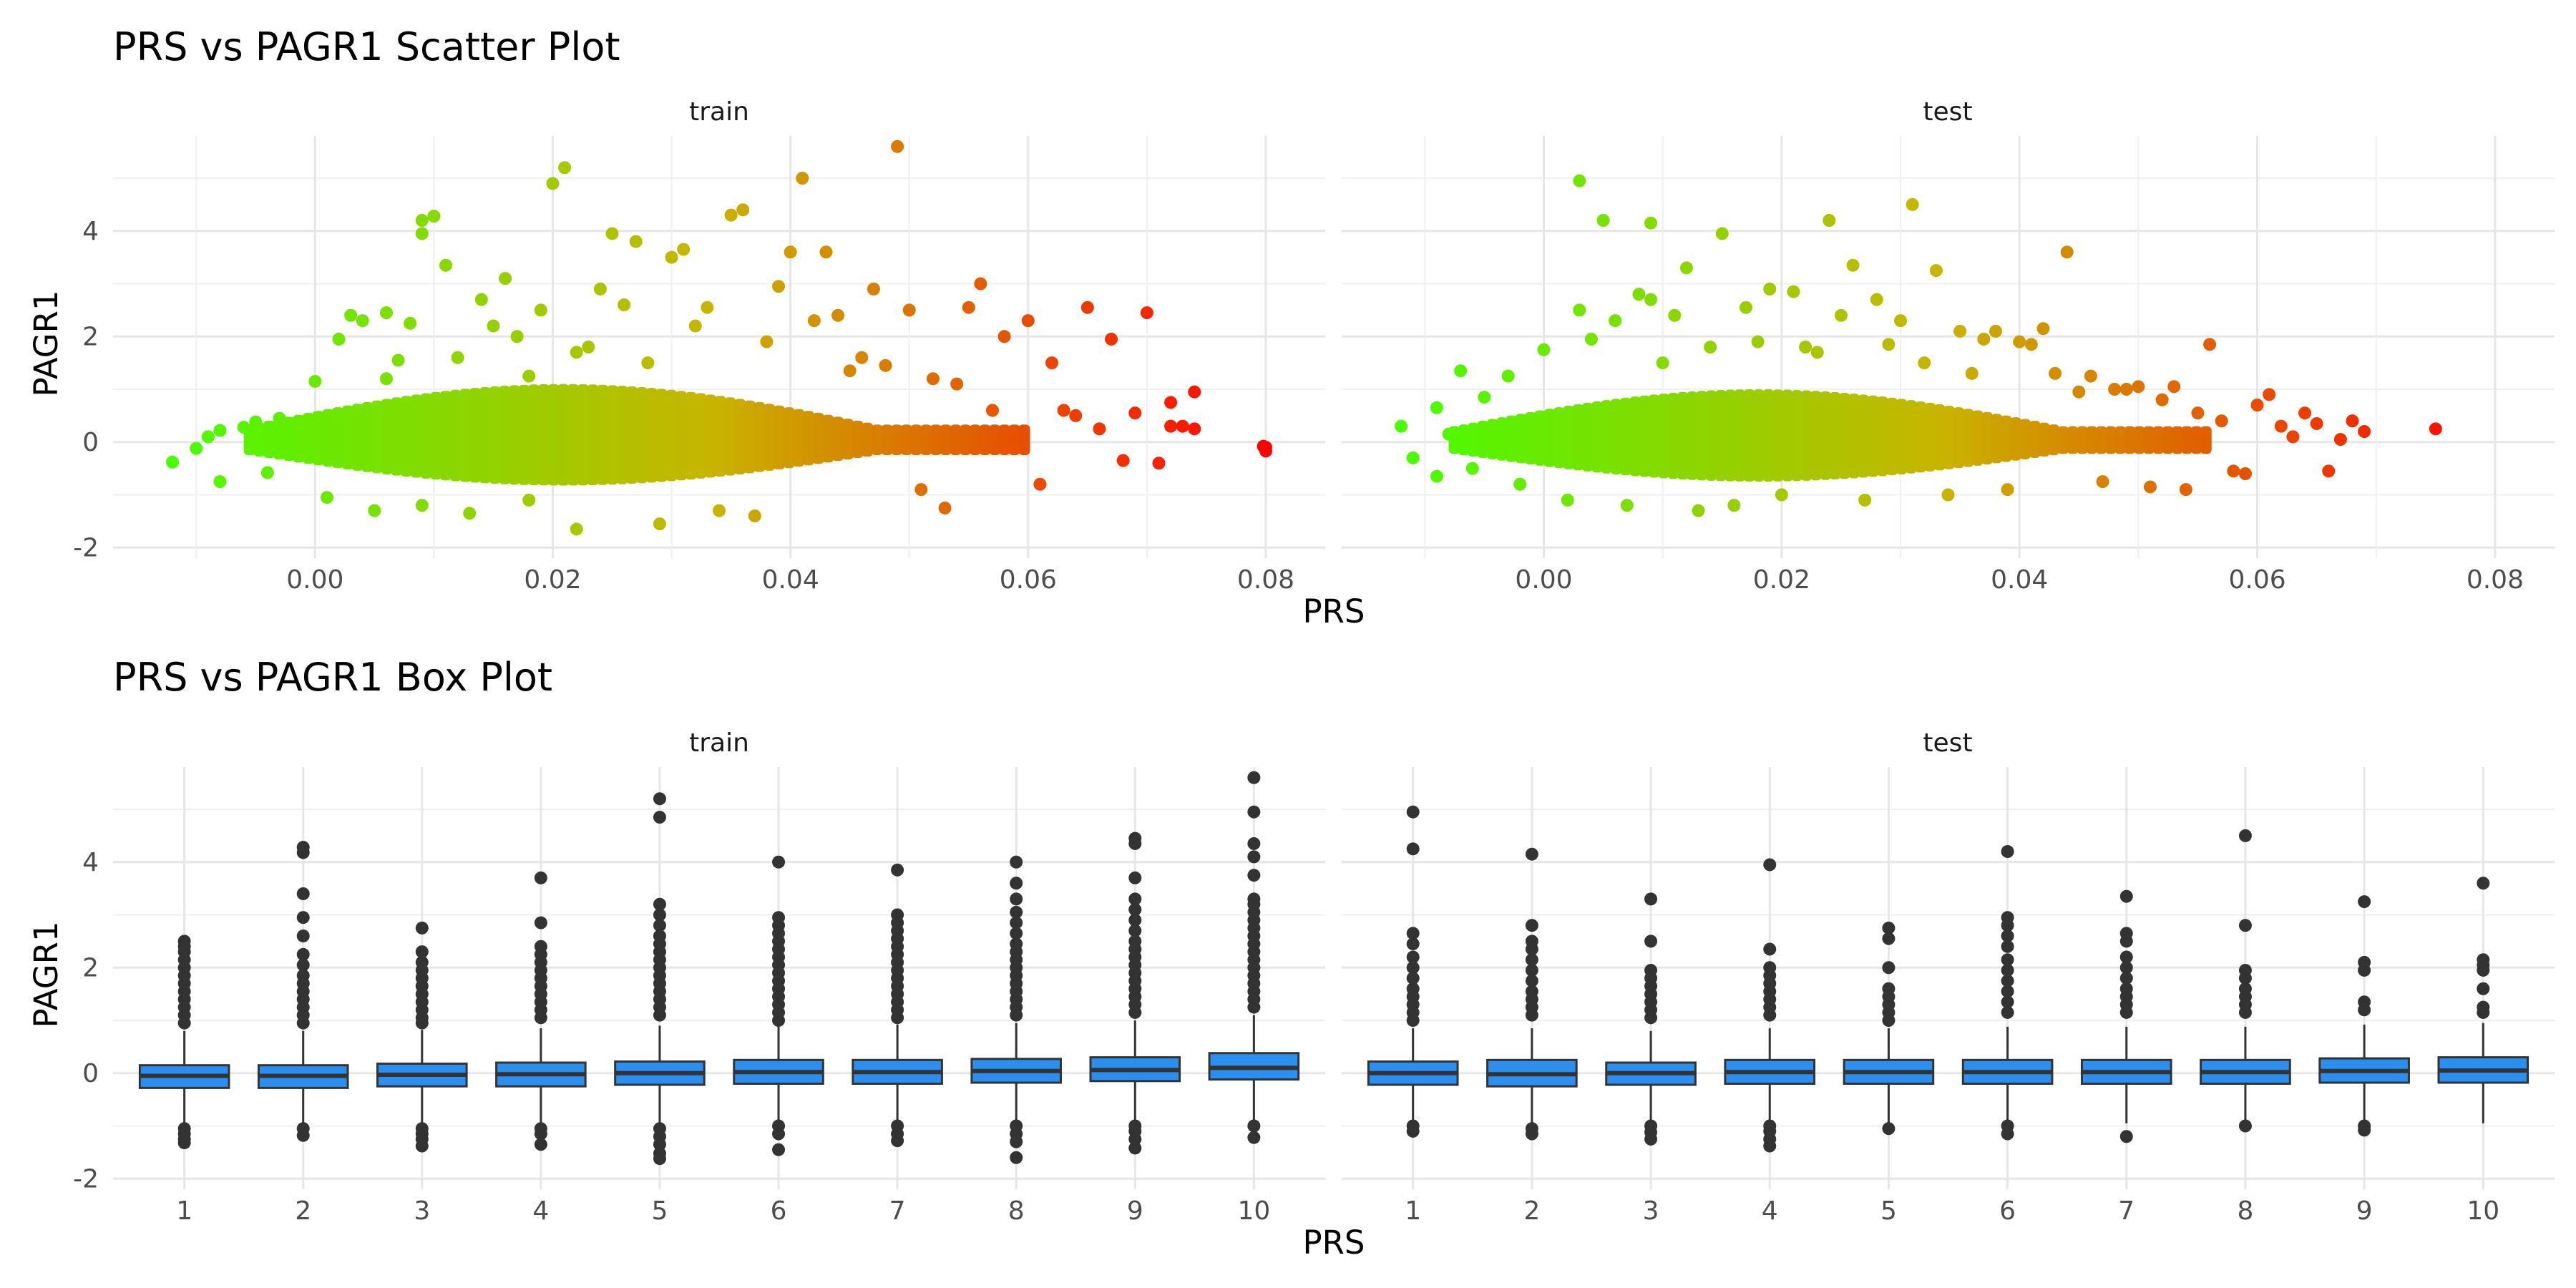 The height and width of the screenshot is (1288, 2576). Describe the element at coordinates (1781, 580) in the screenshot. I see `scatter-x-tick-label: 0.02` at that location.